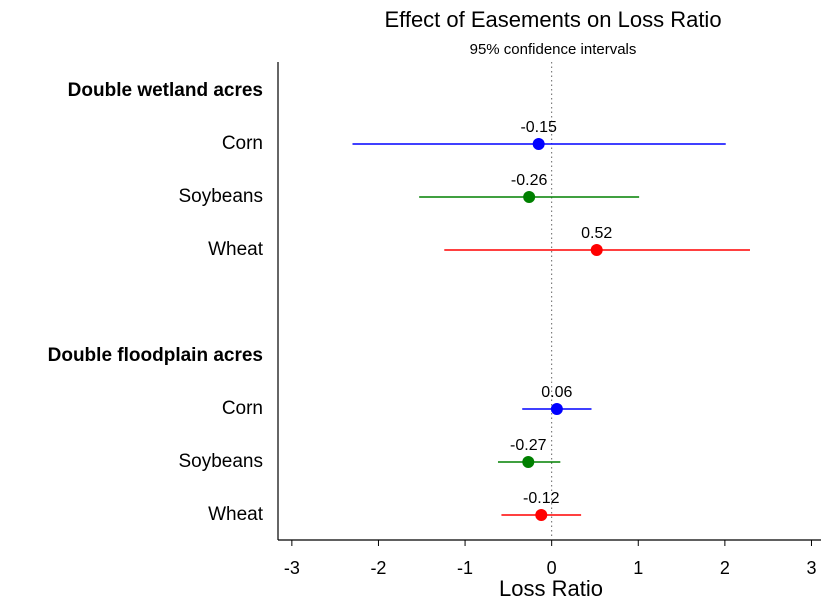 This screenshot has height=608, width=823. Describe the element at coordinates (725, 568) in the screenshot. I see `x-tick-label: 2` at that location.